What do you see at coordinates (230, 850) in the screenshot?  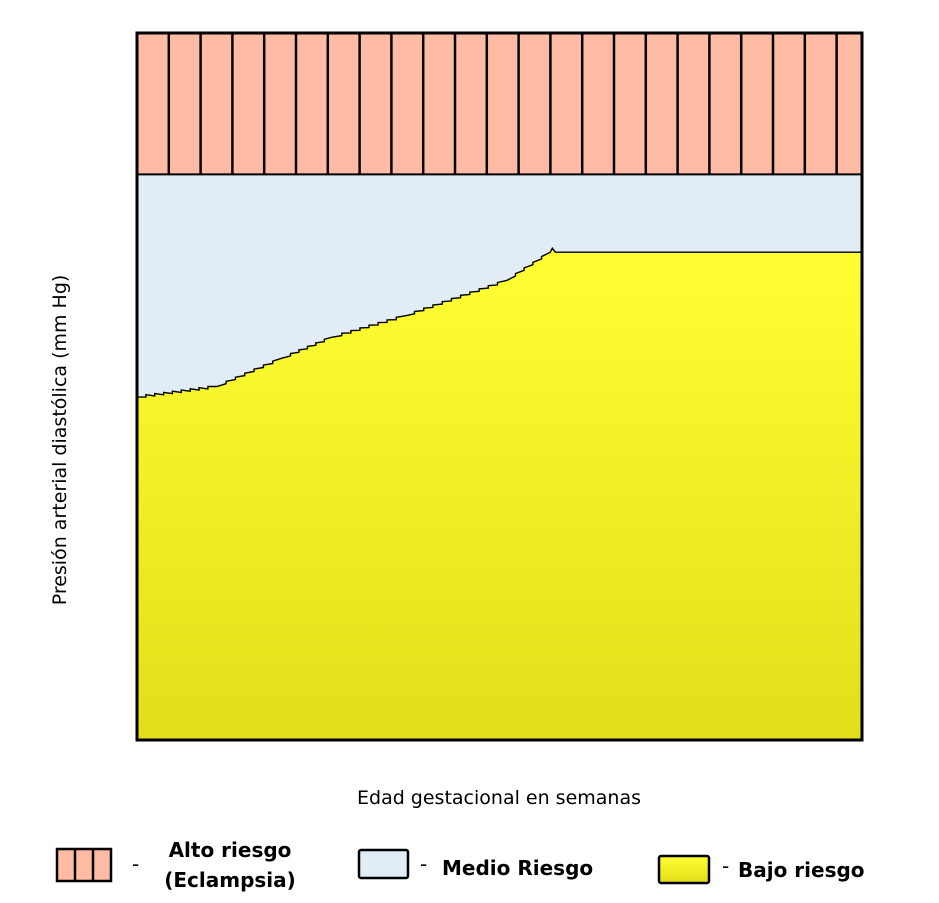 I see `legend-label-alto: Alto riesgo` at bounding box center [230, 850].